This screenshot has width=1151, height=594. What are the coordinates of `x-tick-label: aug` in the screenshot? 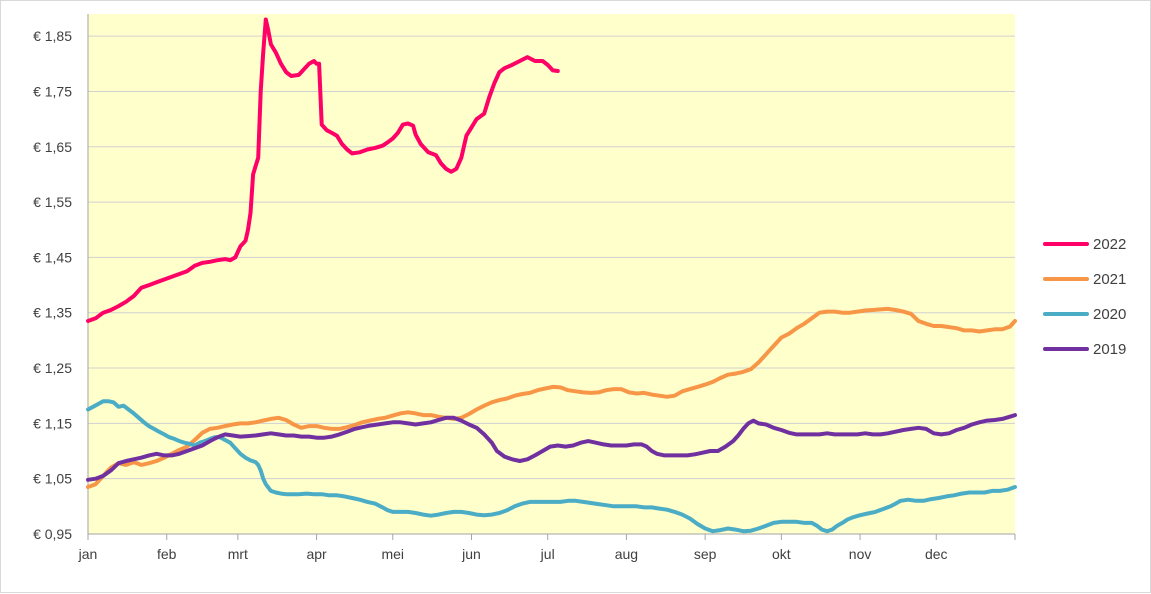 It's located at (626, 554).